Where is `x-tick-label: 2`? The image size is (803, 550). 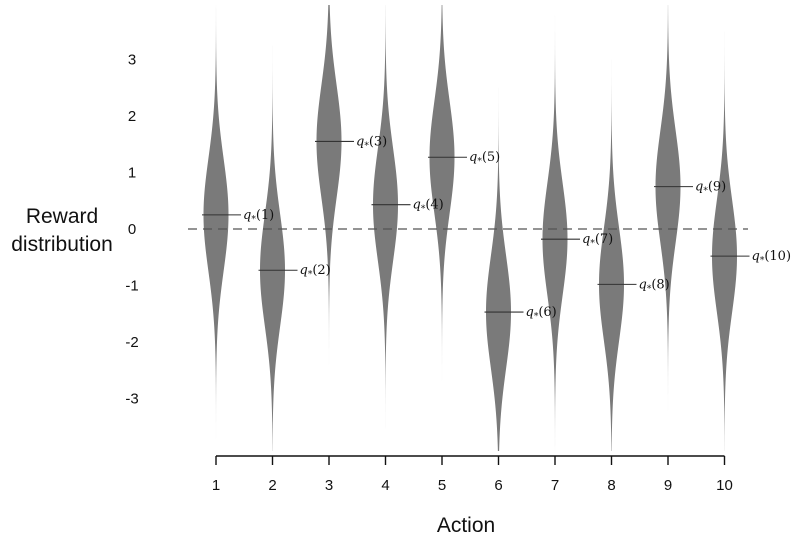
x-tick-label: 2 is located at coordinates (272, 485).